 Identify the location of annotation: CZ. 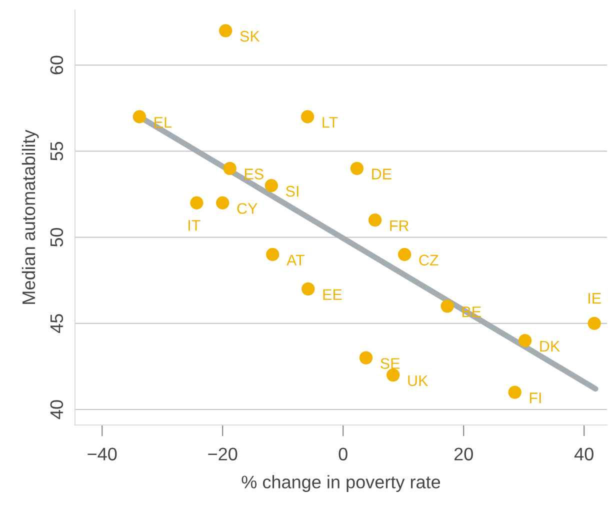
(428, 260).